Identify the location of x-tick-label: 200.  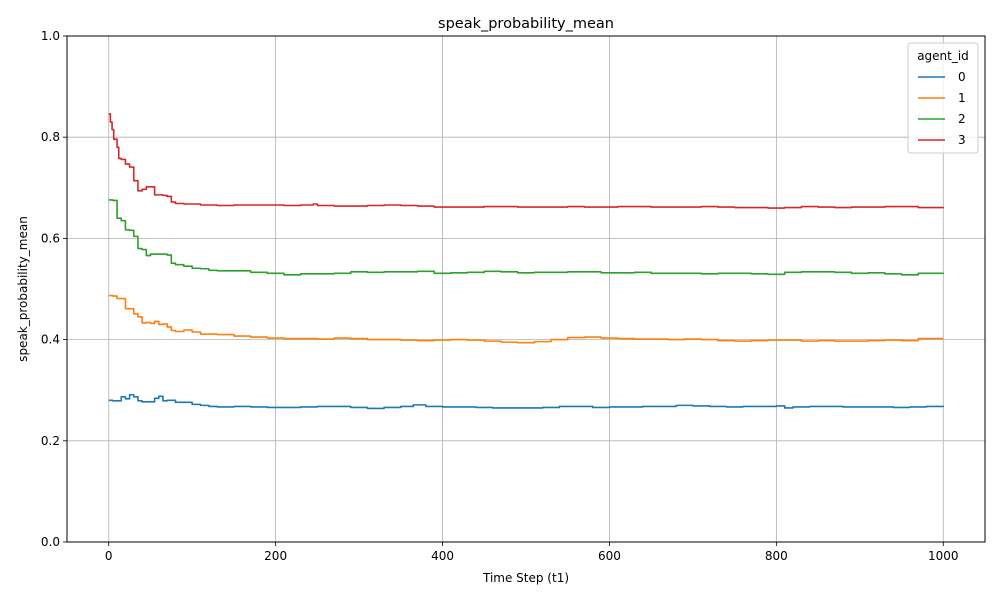
(275, 556).